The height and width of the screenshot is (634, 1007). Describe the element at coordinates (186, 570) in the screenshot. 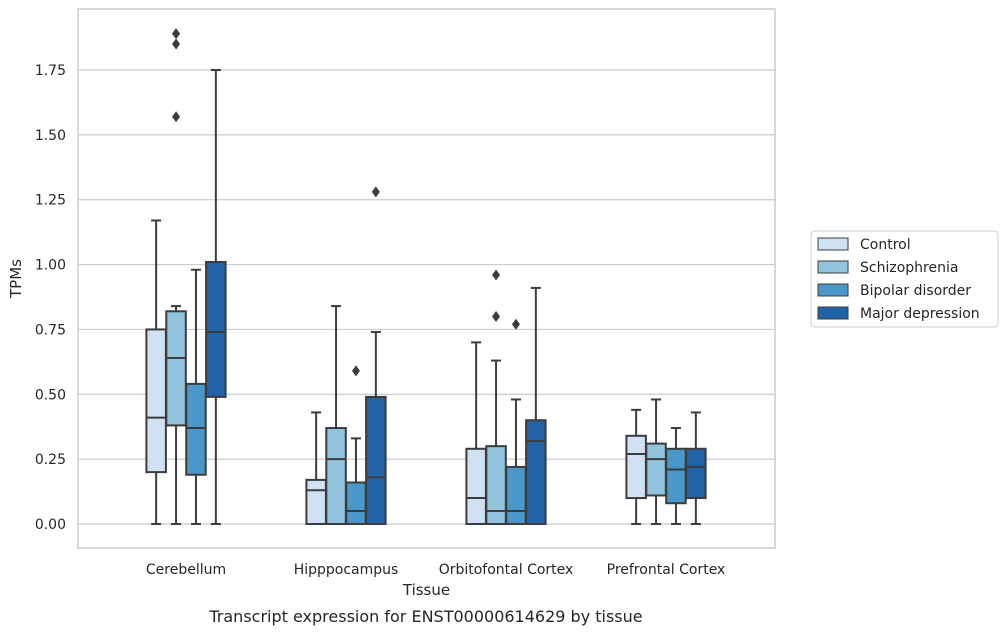

I see `x-tick-label: Cerebellum` at that location.